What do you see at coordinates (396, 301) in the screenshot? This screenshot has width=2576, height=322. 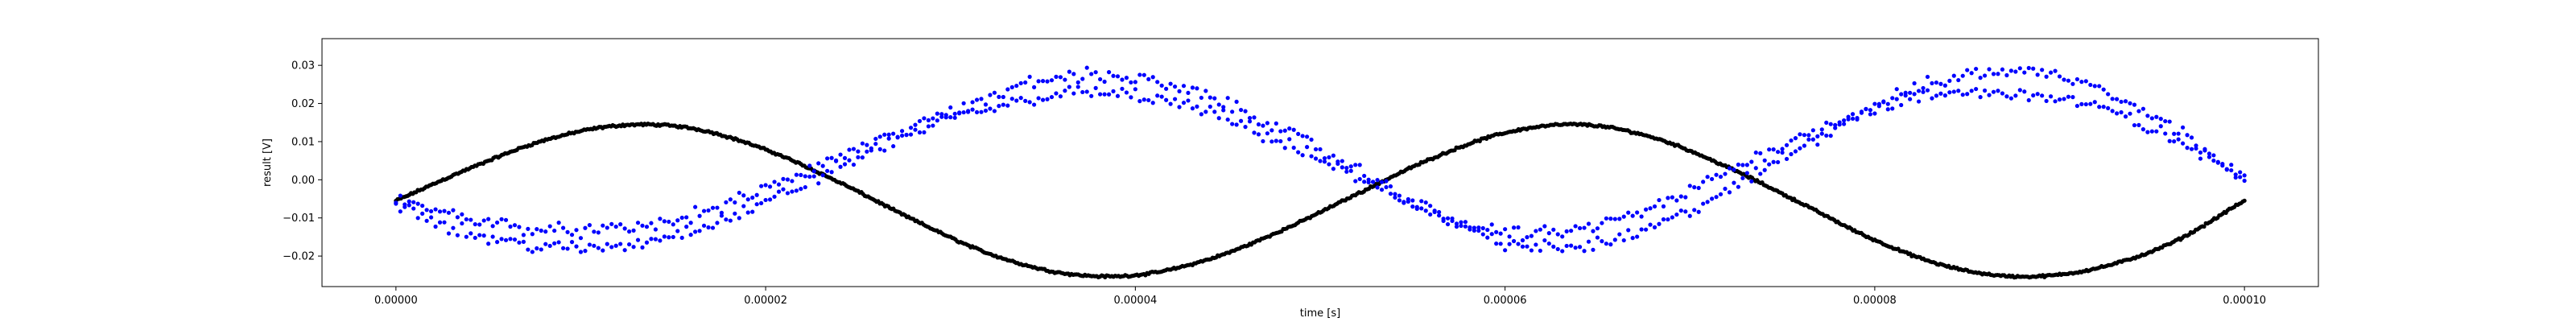 I see `x-tick-label: 0.00000` at bounding box center [396, 301].